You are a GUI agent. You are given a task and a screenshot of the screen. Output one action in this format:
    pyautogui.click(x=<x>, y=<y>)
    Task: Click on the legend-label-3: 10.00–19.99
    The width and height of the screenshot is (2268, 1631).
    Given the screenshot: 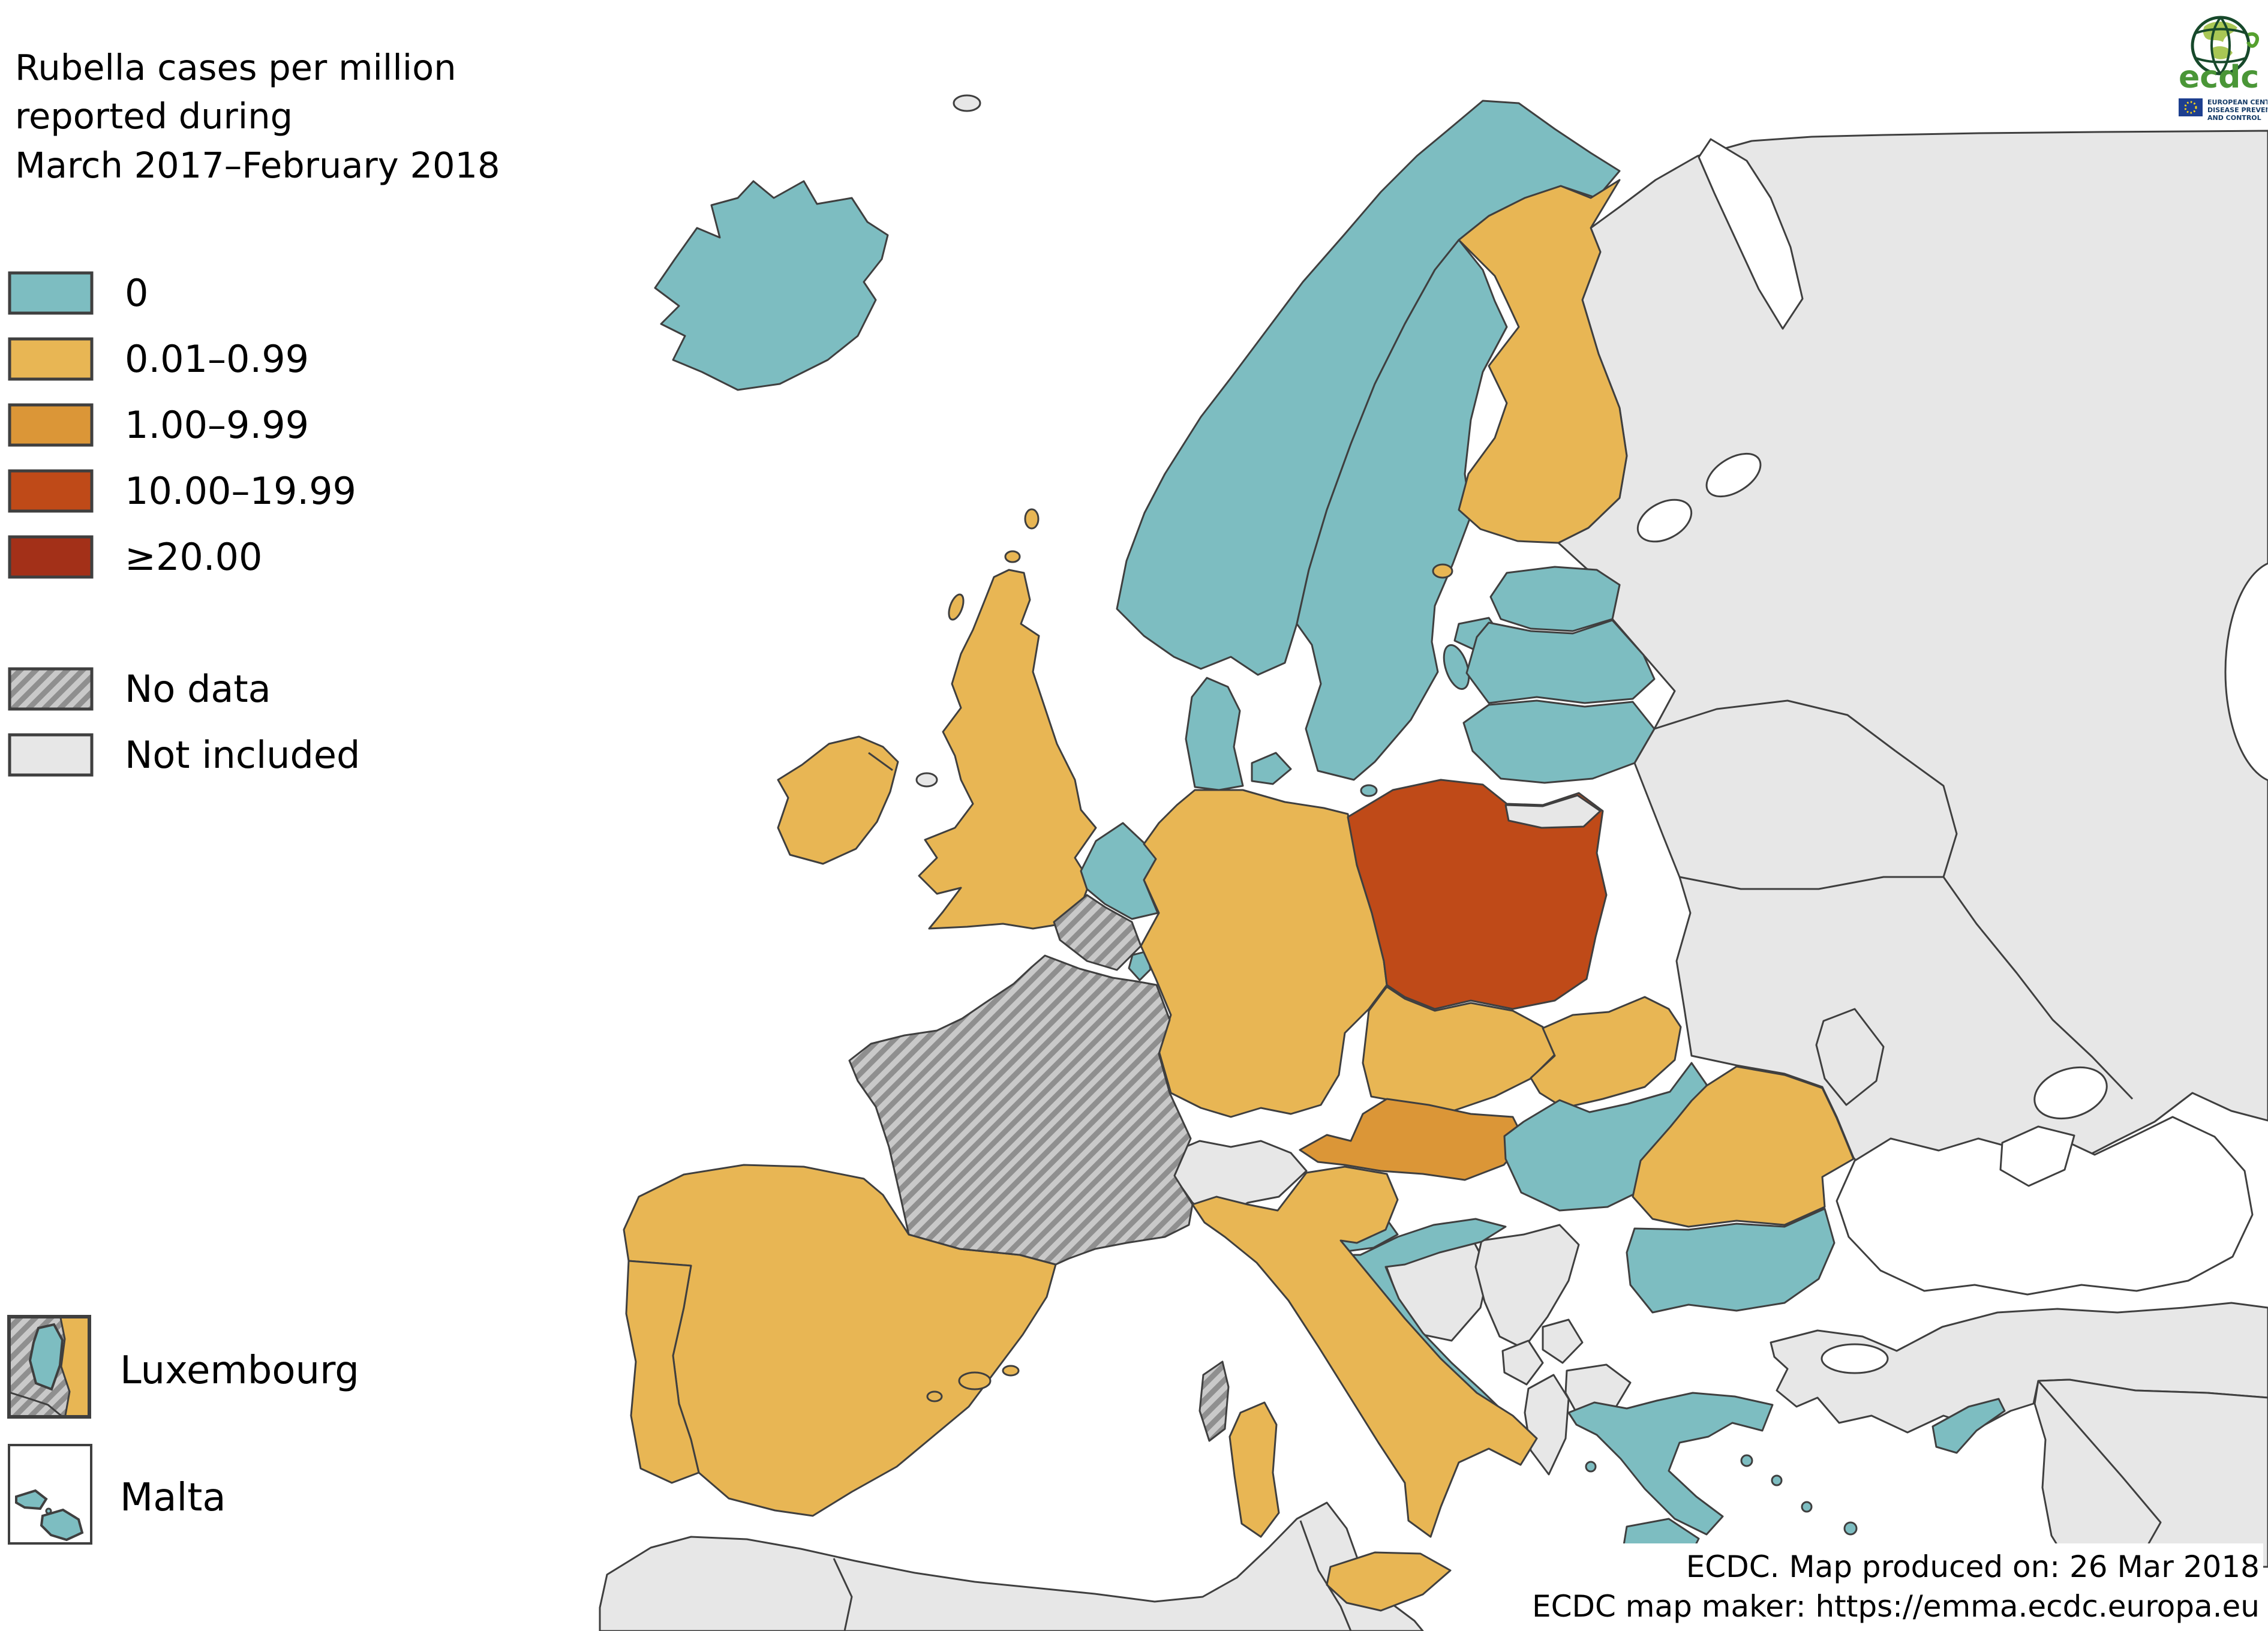 What is the action you would take?
    pyautogui.click(x=241, y=491)
    